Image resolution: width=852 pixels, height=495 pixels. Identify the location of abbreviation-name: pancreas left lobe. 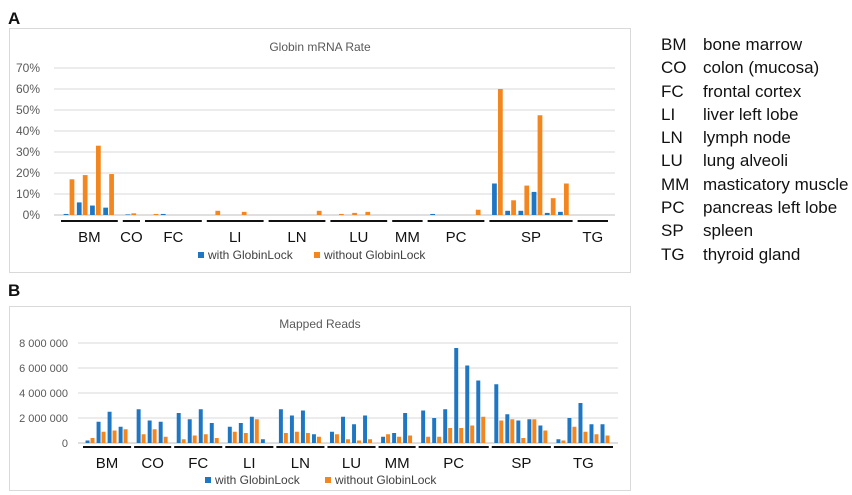
(770, 208).